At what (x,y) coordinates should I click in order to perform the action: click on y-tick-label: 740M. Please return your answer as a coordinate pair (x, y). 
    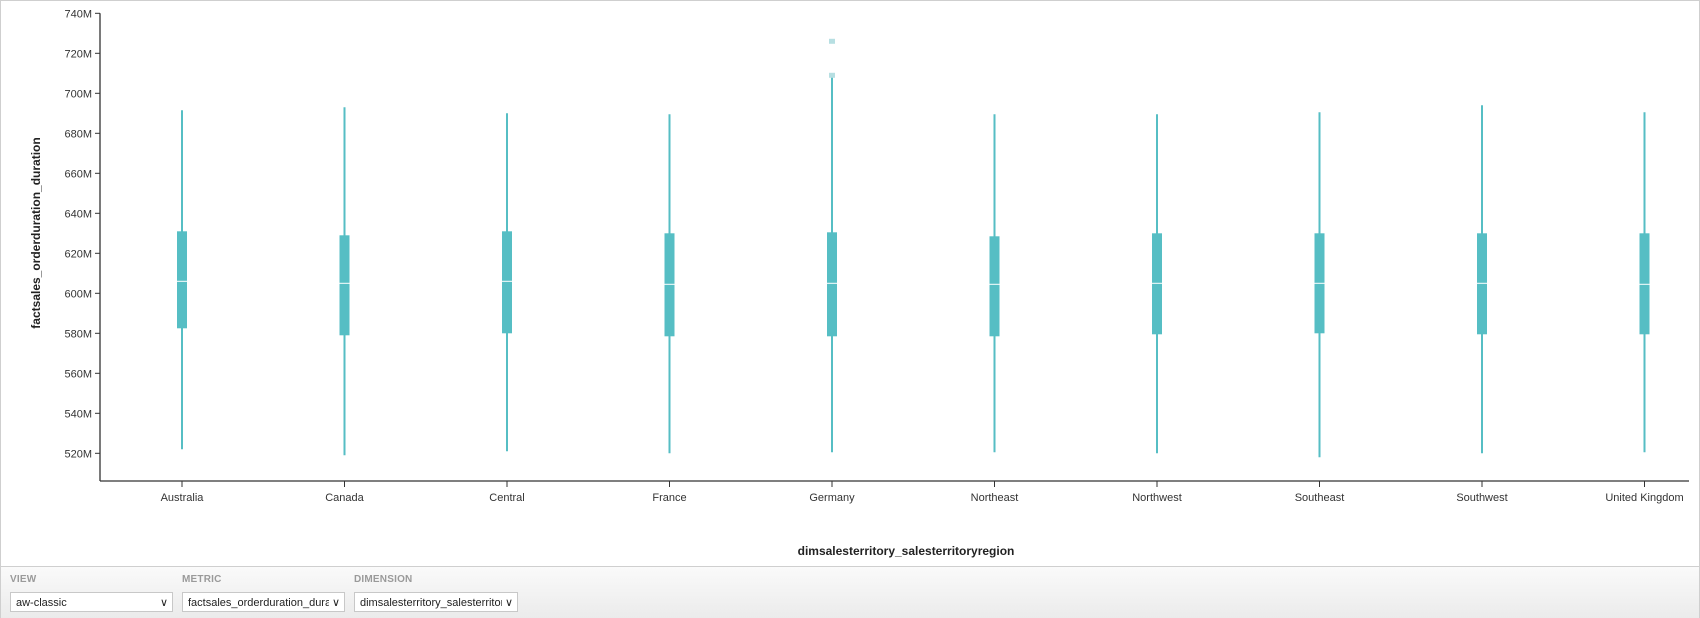
    Looking at the image, I should click on (78, 14).